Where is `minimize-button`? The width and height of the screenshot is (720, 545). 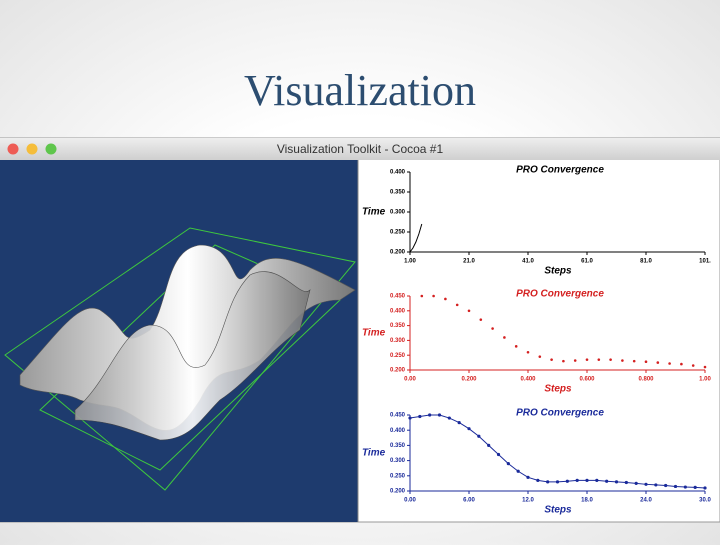
minimize-button is located at coordinates (32, 149).